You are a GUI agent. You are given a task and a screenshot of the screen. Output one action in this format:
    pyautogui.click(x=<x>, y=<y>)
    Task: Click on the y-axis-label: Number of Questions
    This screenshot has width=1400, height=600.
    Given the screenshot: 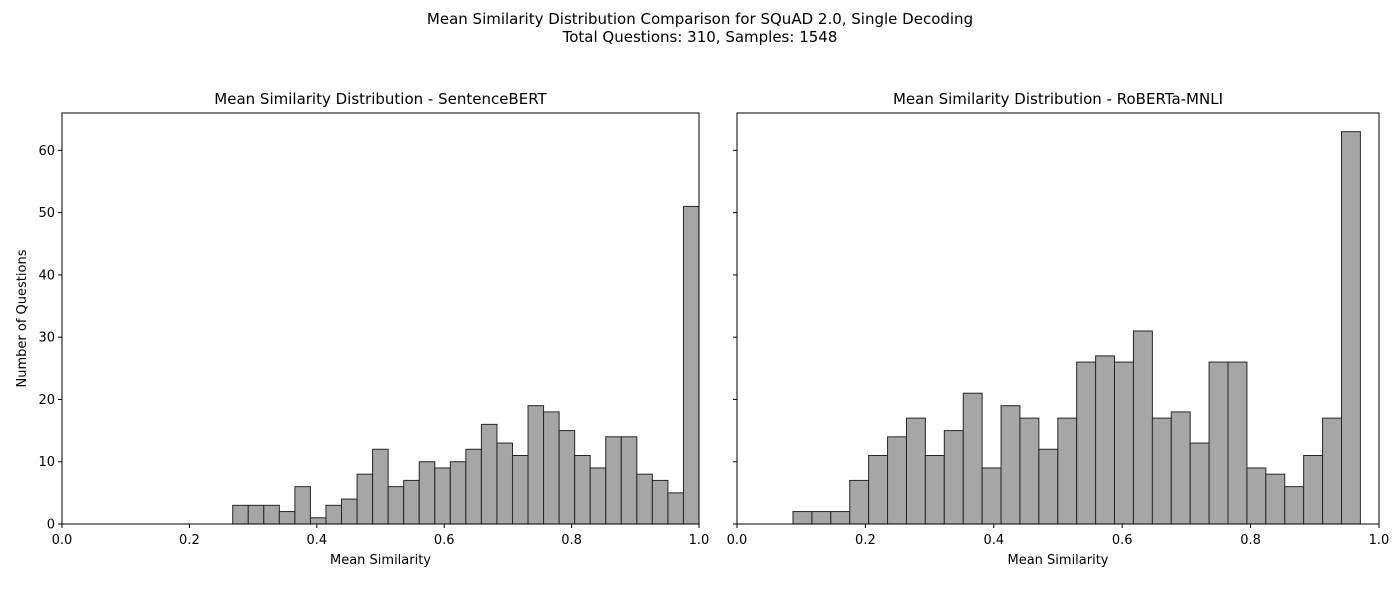 What is the action you would take?
    pyautogui.click(x=22, y=318)
    